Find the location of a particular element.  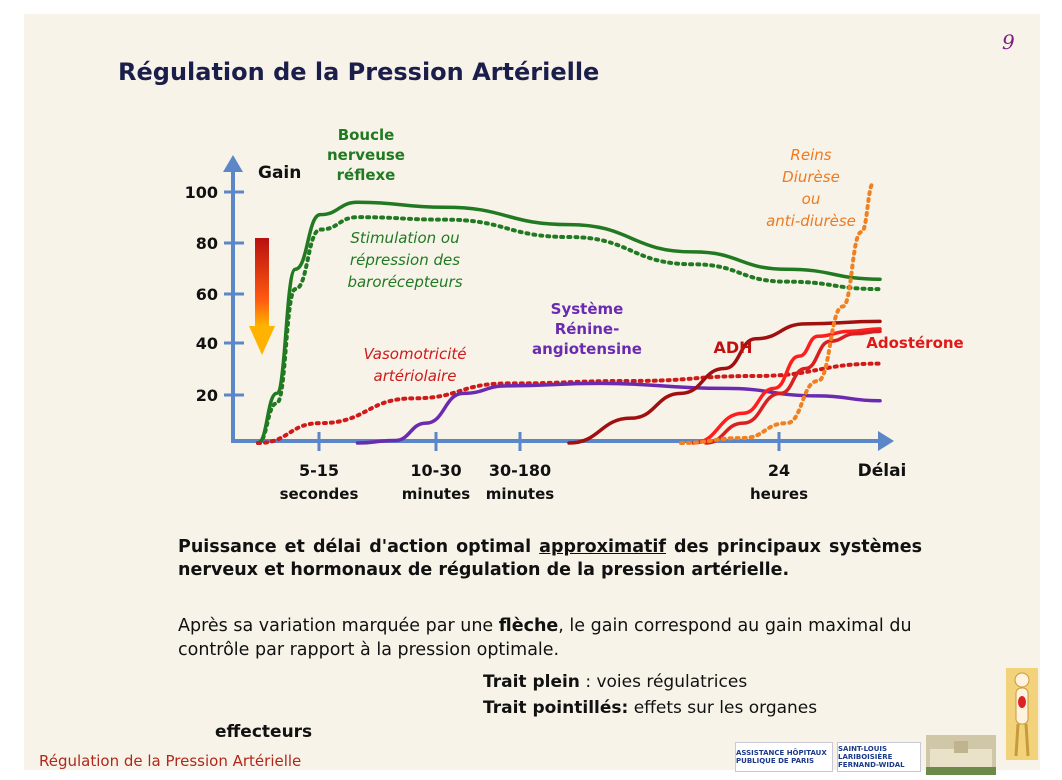

annotation-vaso: Vasomotricité is located at coordinates (414, 354).